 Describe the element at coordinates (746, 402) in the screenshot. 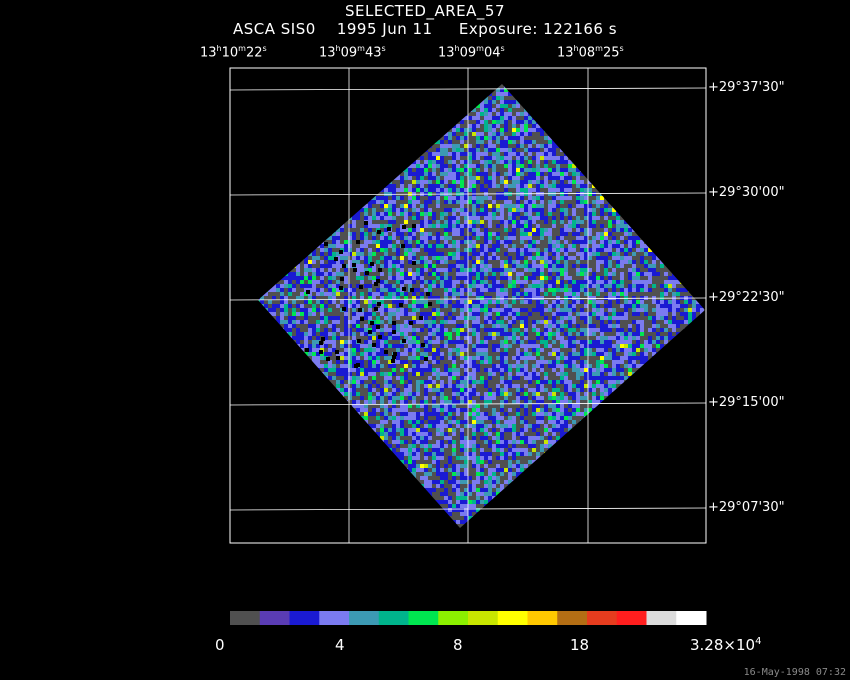

I see `dec-label-4: +29°15'00"` at that location.